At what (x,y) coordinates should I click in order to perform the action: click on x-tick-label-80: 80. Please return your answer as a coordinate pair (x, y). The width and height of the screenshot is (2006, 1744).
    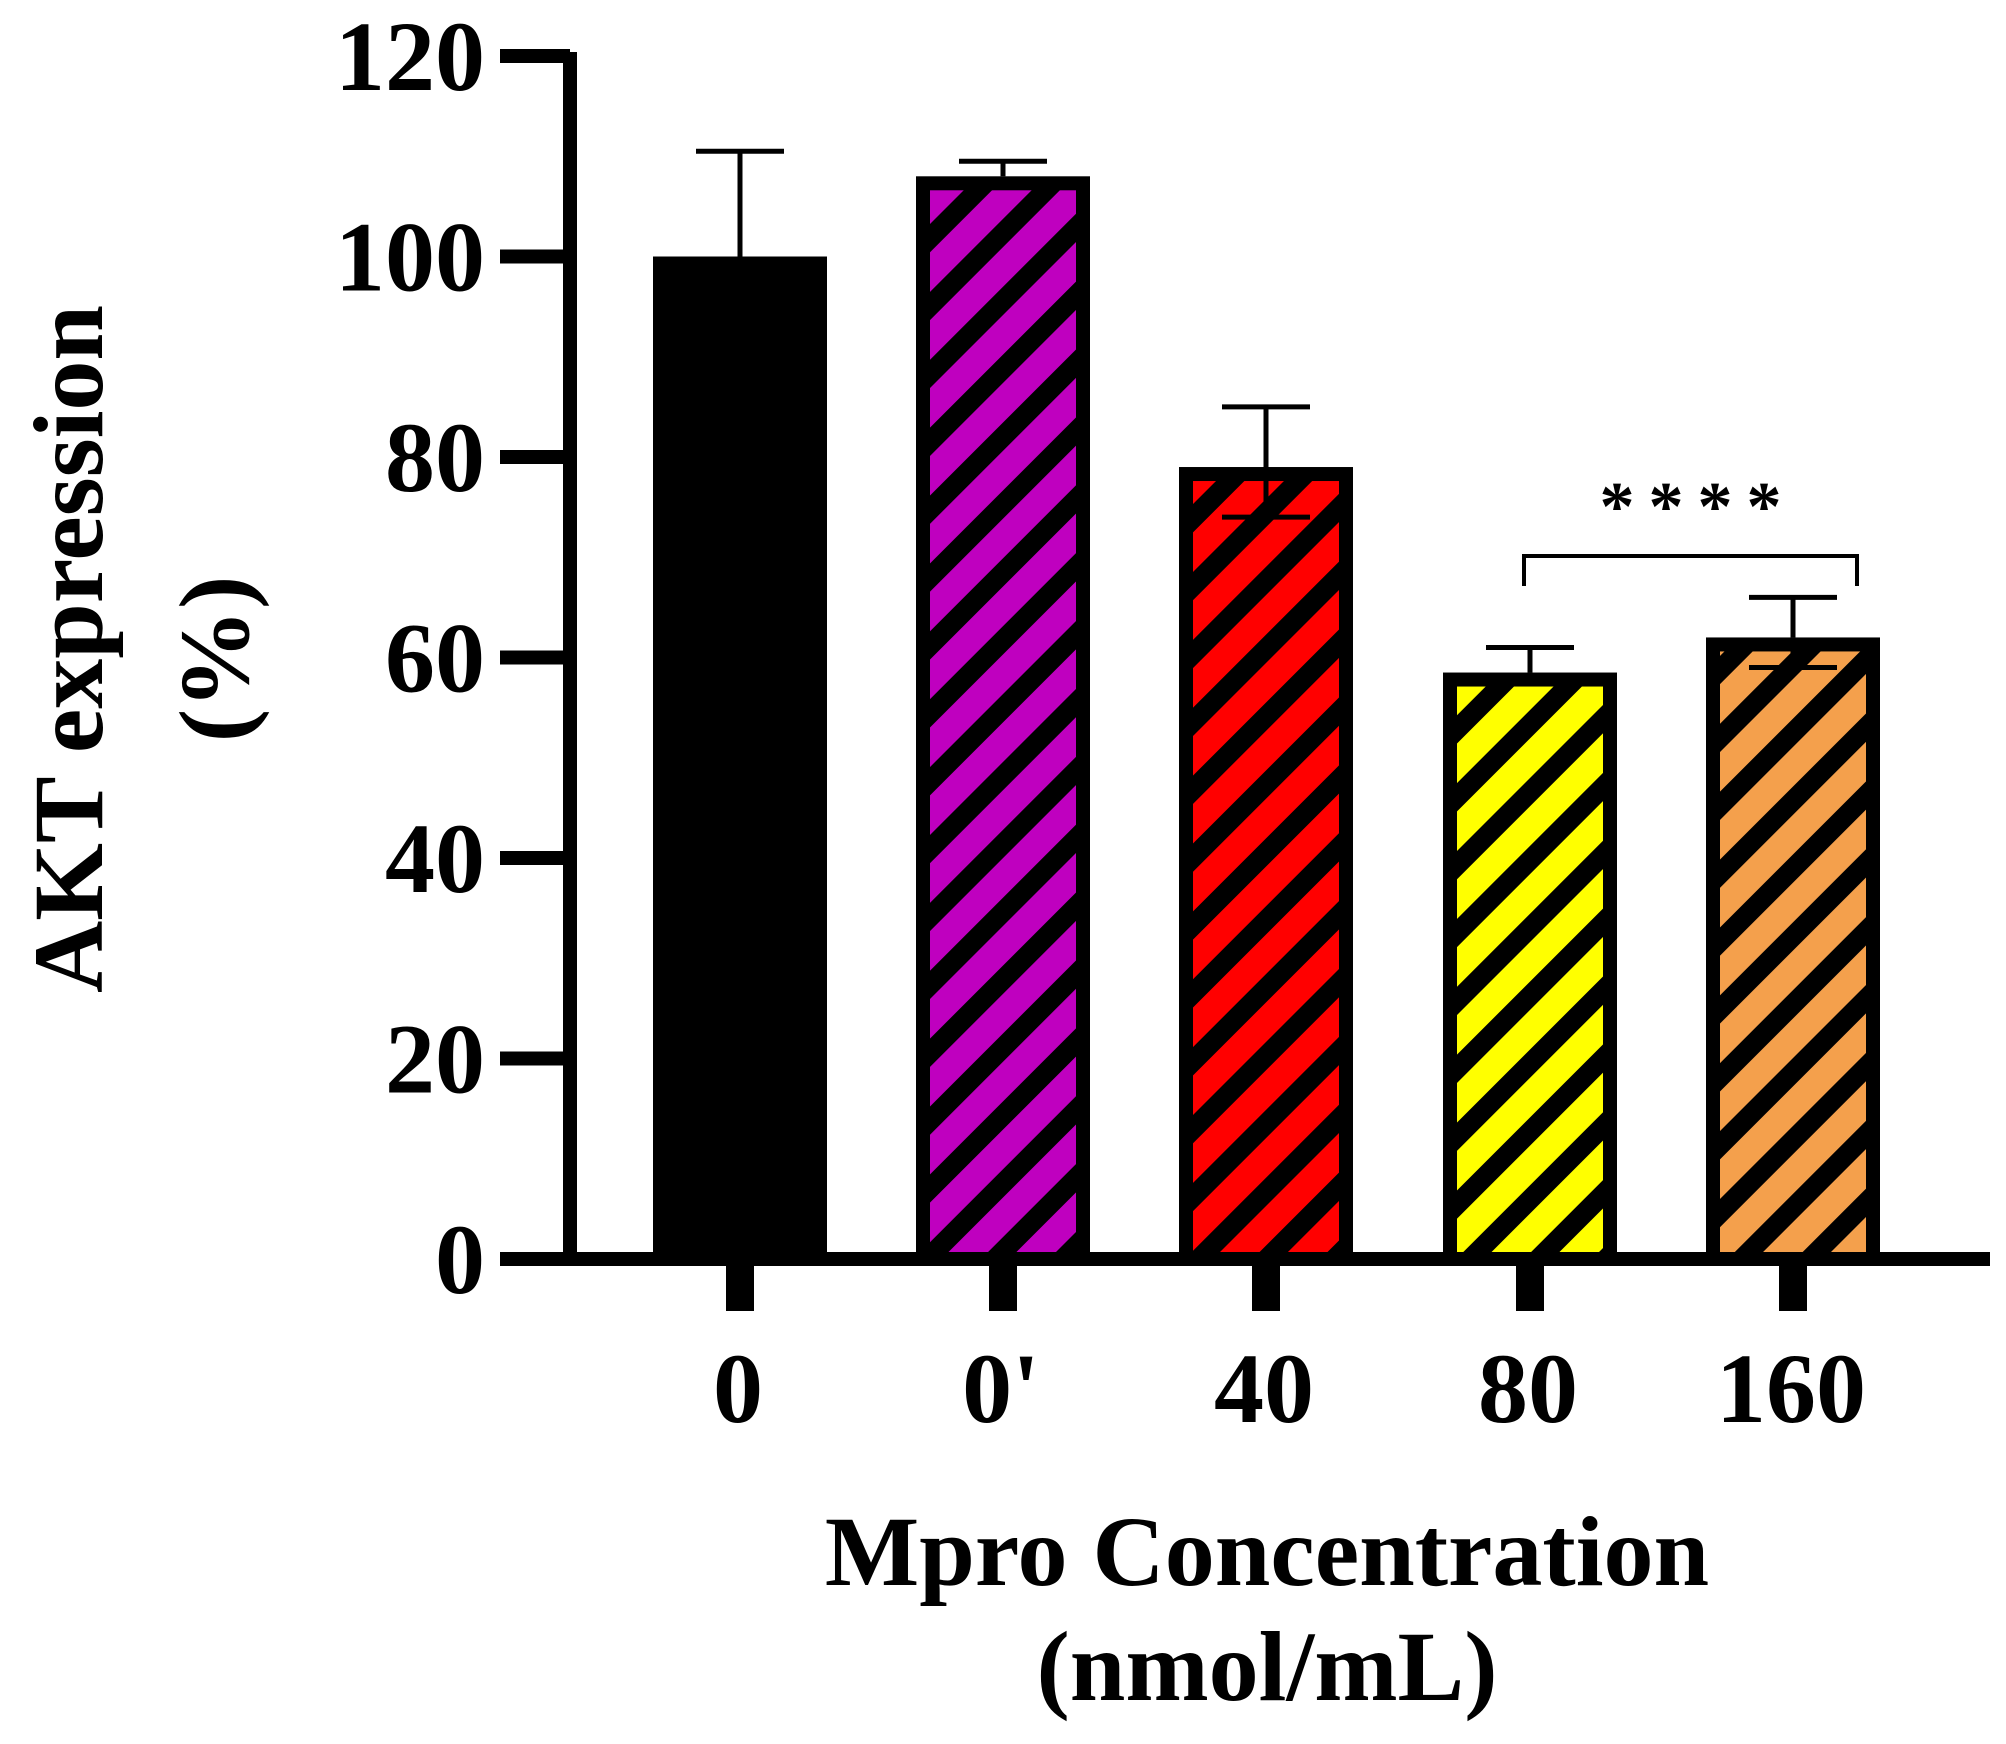
    Looking at the image, I should click on (1528, 1388).